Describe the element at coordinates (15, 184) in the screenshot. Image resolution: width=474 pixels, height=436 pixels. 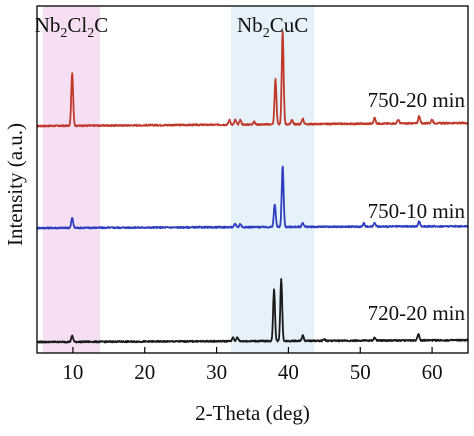
I see `y-axis-label: Intensity (a.u.)` at that location.